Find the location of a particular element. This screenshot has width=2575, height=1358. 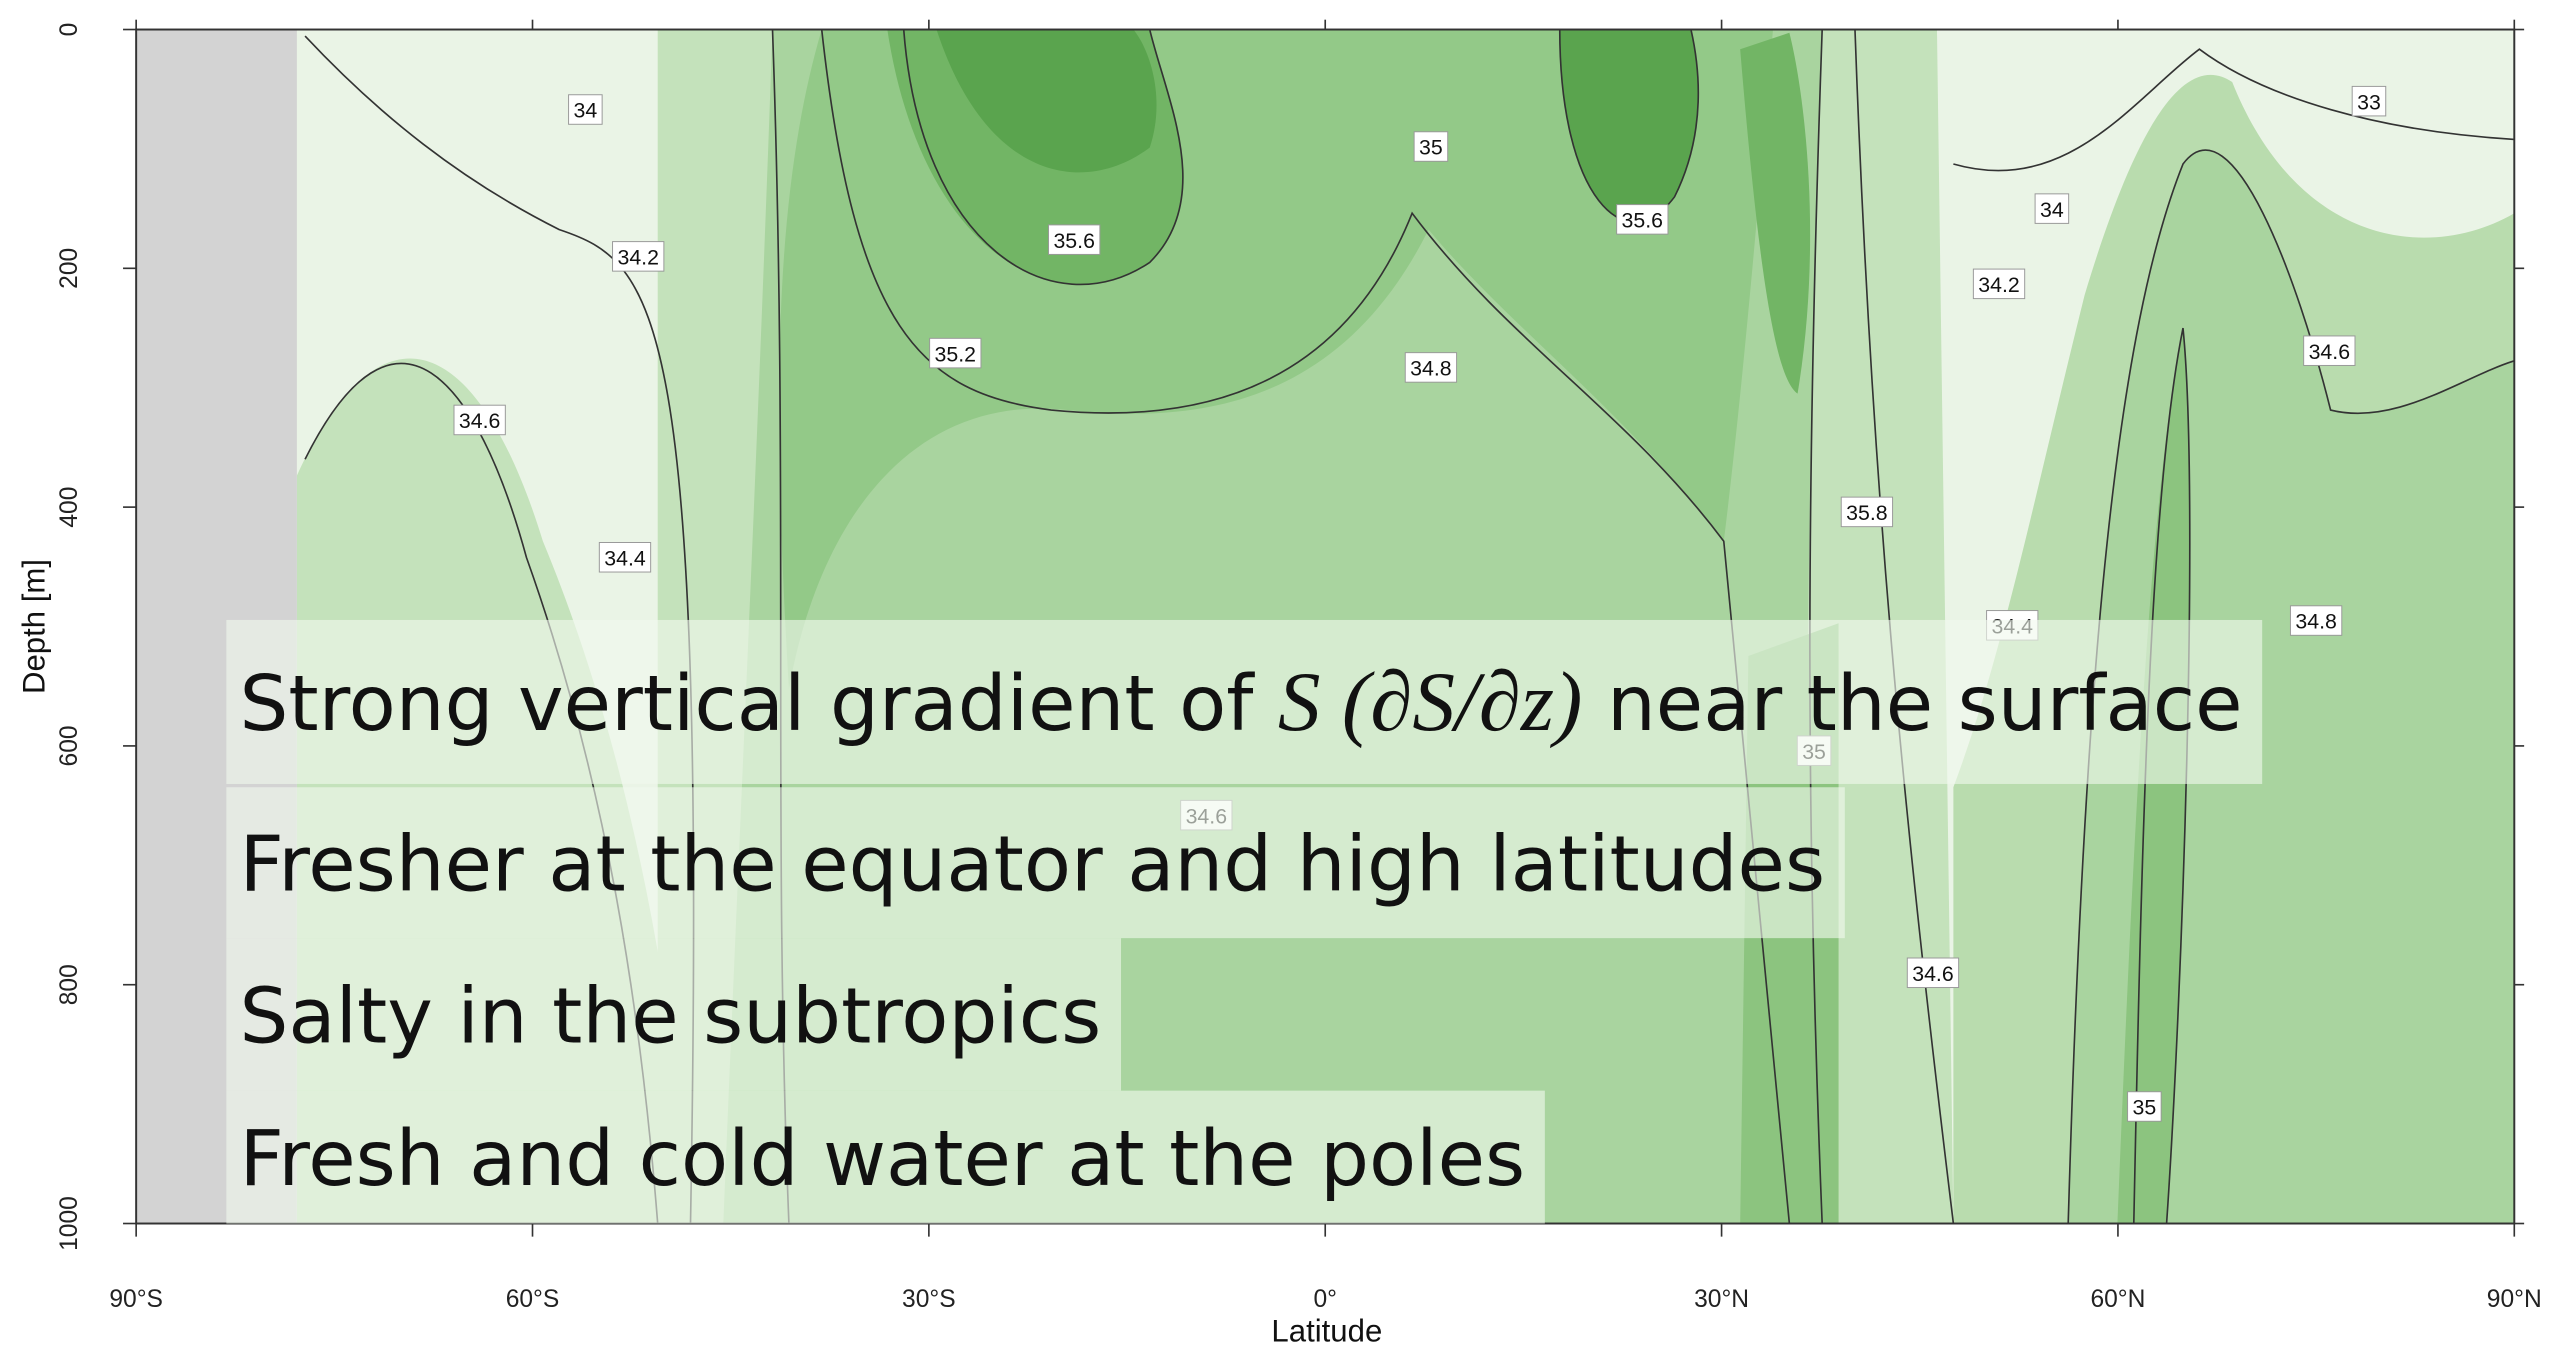

contour-label: 33 is located at coordinates (2369, 101).